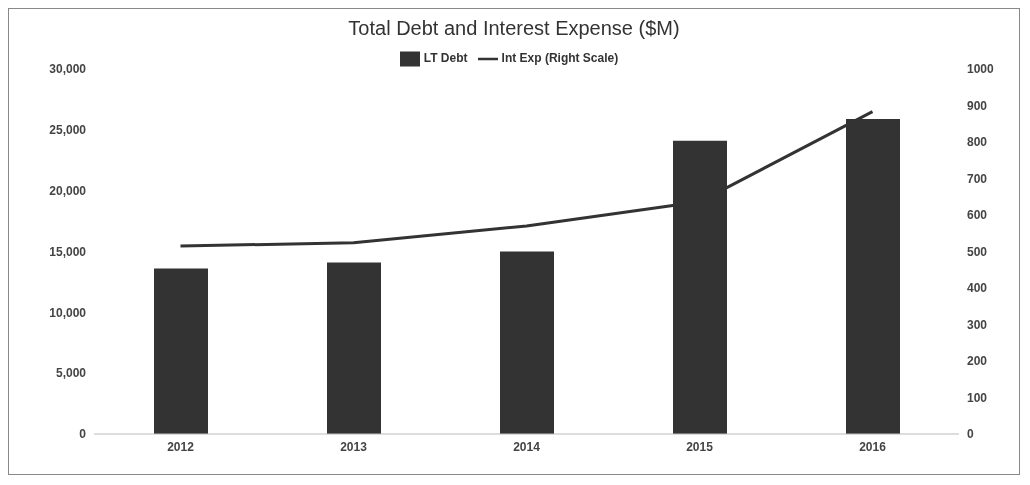 The width and height of the screenshot is (1030, 485). I want to click on x-tick-label: 2014, so click(527, 446).